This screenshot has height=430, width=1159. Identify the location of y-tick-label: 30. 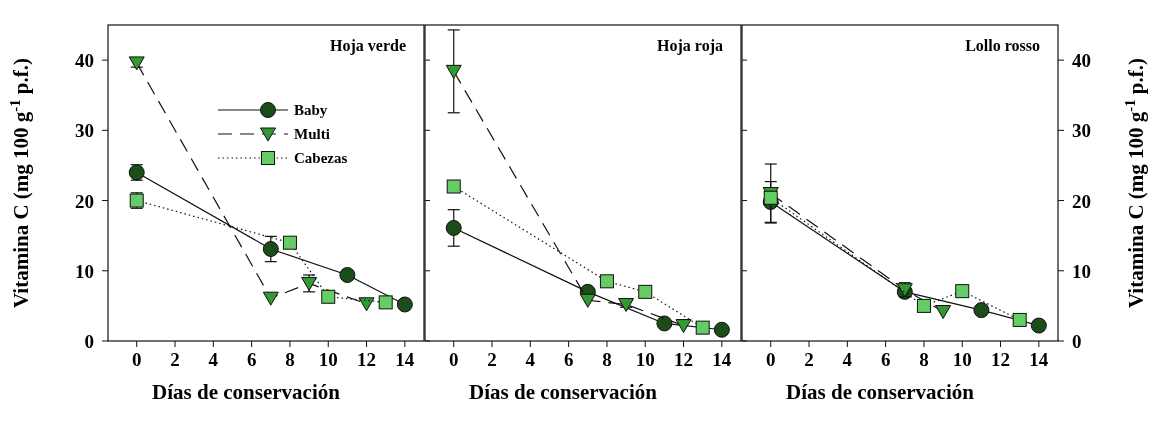
(84, 131).